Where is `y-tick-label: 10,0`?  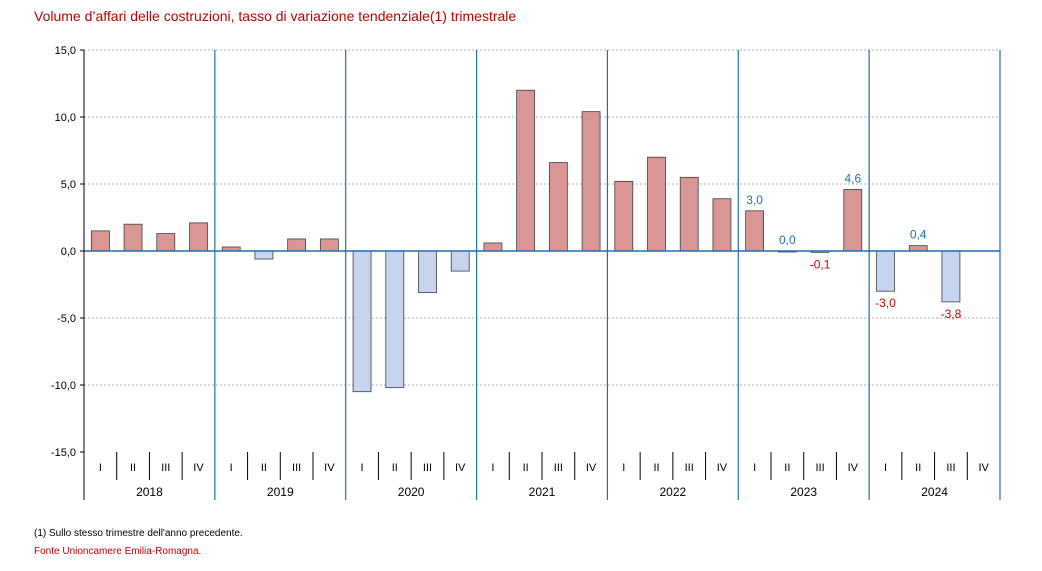
y-tick-label: 10,0 is located at coordinates (65, 118).